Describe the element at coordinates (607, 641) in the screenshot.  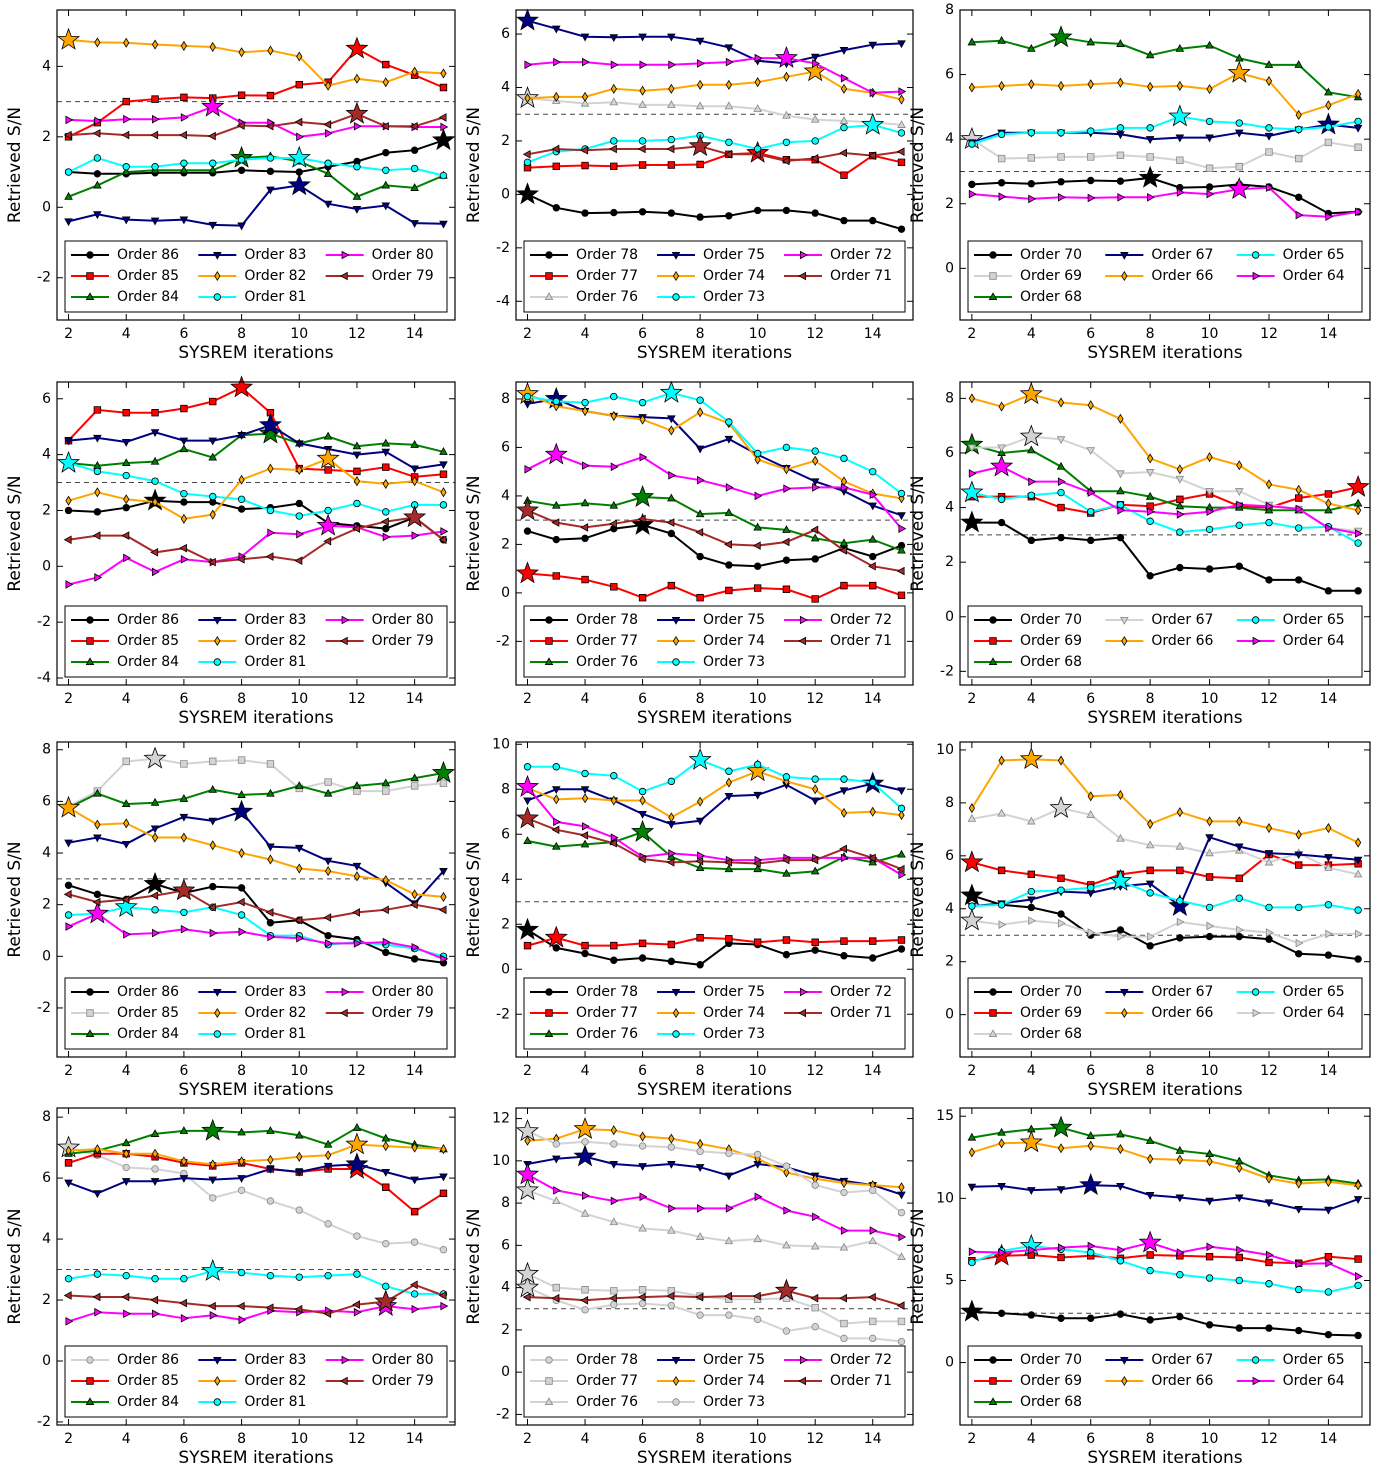
I see `legend-label: Order 77` at that location.